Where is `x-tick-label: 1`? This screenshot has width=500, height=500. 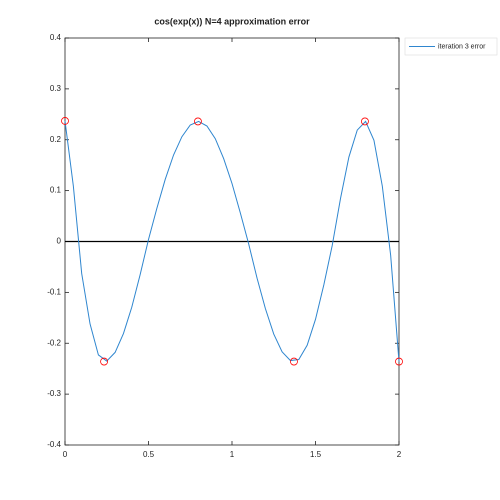 x-tick-label: 1 is located at coordinates (232, 454).